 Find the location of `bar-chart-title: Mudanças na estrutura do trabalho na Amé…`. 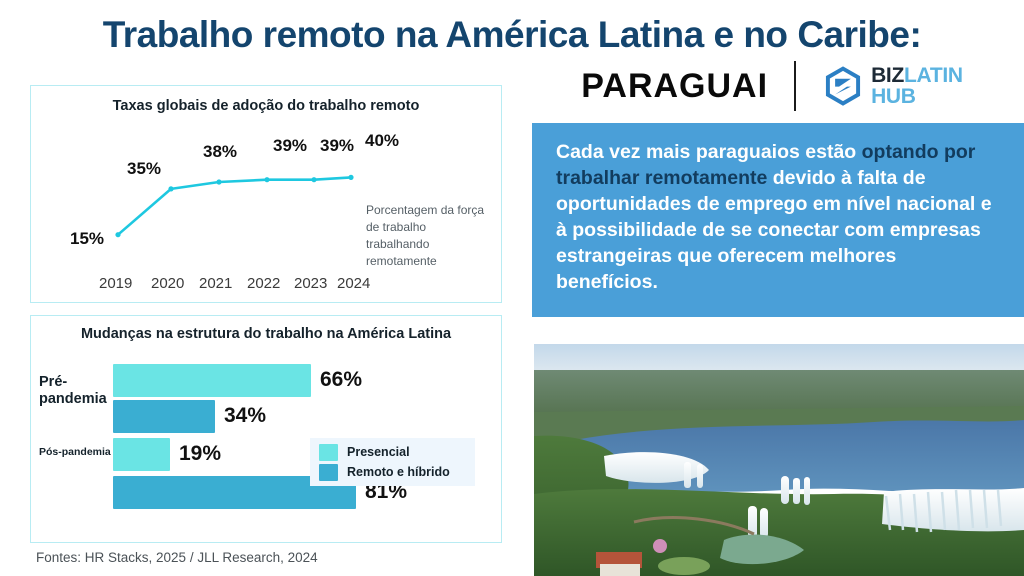

bar-chart-title: Mudanças na estrutura do trabalho na Amé… is located at coordinates (266, 334).